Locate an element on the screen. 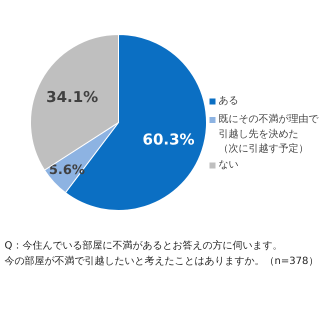 The height and width of the screenshot is (320, 320). data-label: 34.1% is located at coordinates (72, 97).